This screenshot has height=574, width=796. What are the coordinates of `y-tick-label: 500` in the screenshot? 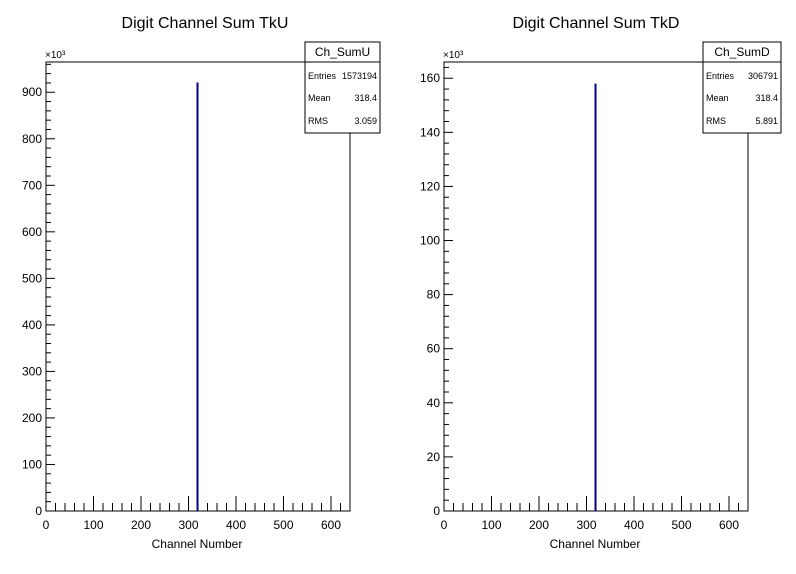 It's located at (32, 278).